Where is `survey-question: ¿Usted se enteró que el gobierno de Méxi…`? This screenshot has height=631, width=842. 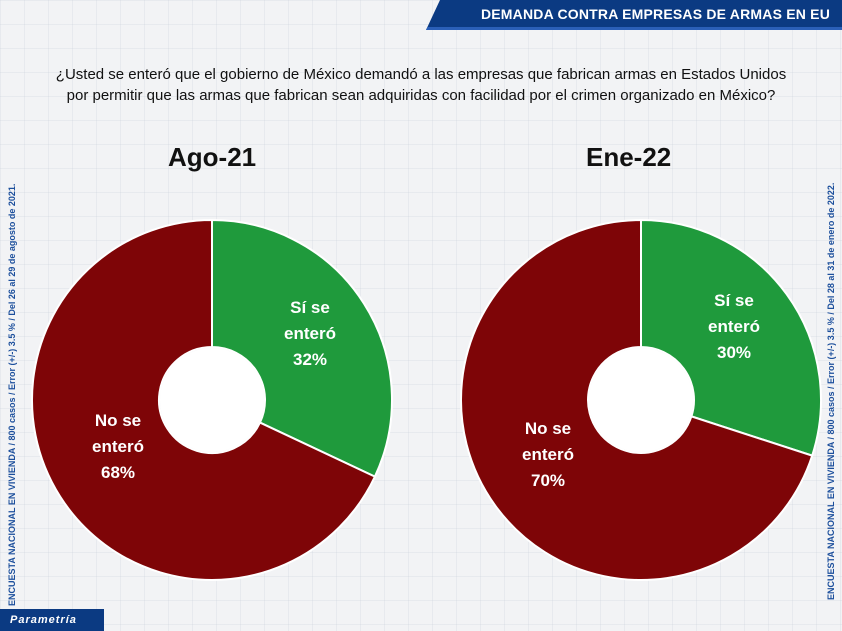
survey-question: ¿Usted se enteró que el gobierno de Méxi… is located at coordinates (421, 85).